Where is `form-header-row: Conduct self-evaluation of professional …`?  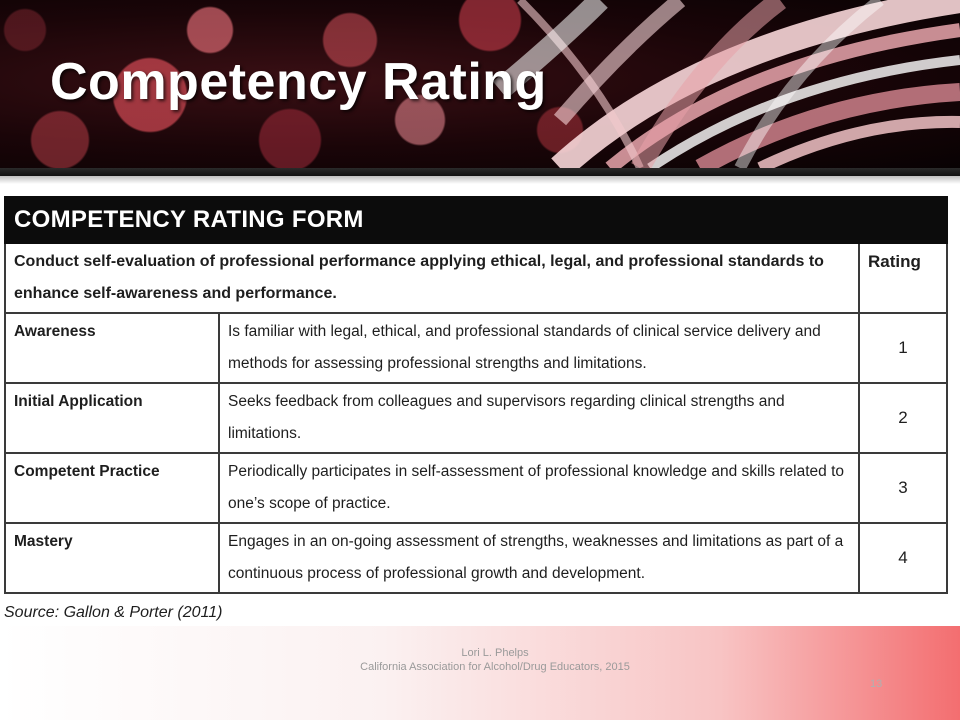
form-header-row: Conduct self-evaluation of professional … is located at coordinates (476, 278).